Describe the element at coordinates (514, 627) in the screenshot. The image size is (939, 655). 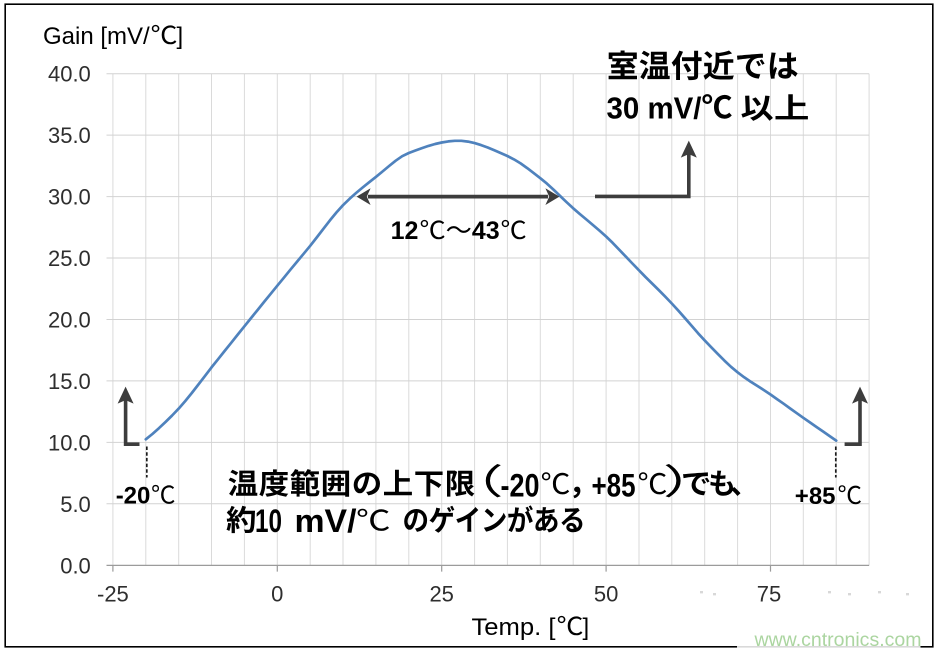
I see `svg-text: Temp. [` at that location.